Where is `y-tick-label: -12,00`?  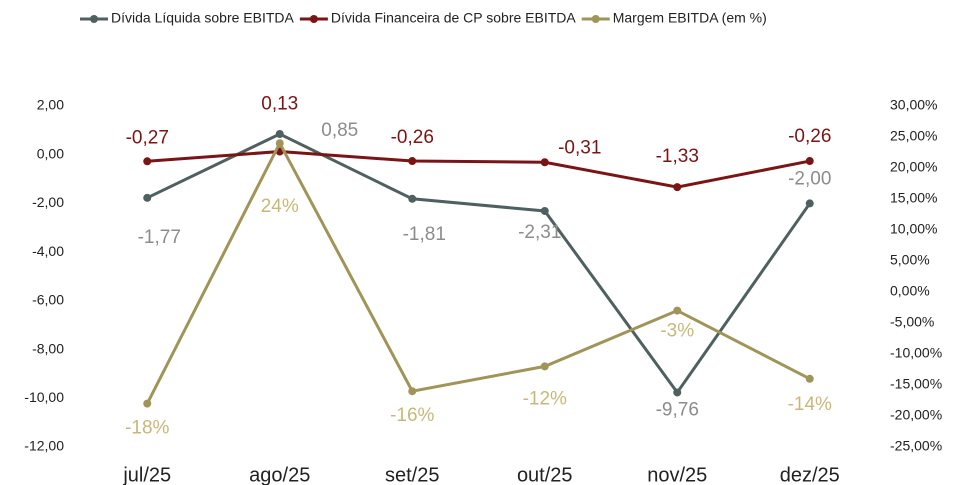 y-tick-label: -12,00 is located at coordinates (44, 446).